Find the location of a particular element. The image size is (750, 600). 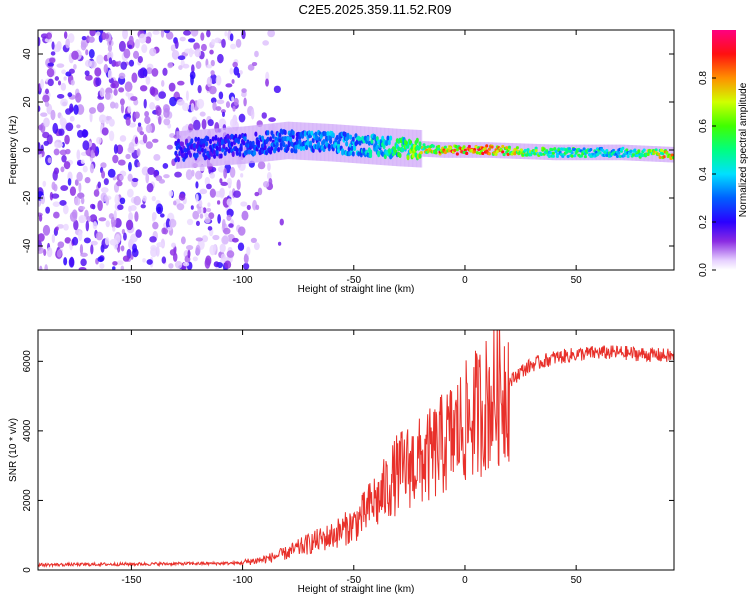

x-tick-label: 0 is located at coordinates (465, 580).